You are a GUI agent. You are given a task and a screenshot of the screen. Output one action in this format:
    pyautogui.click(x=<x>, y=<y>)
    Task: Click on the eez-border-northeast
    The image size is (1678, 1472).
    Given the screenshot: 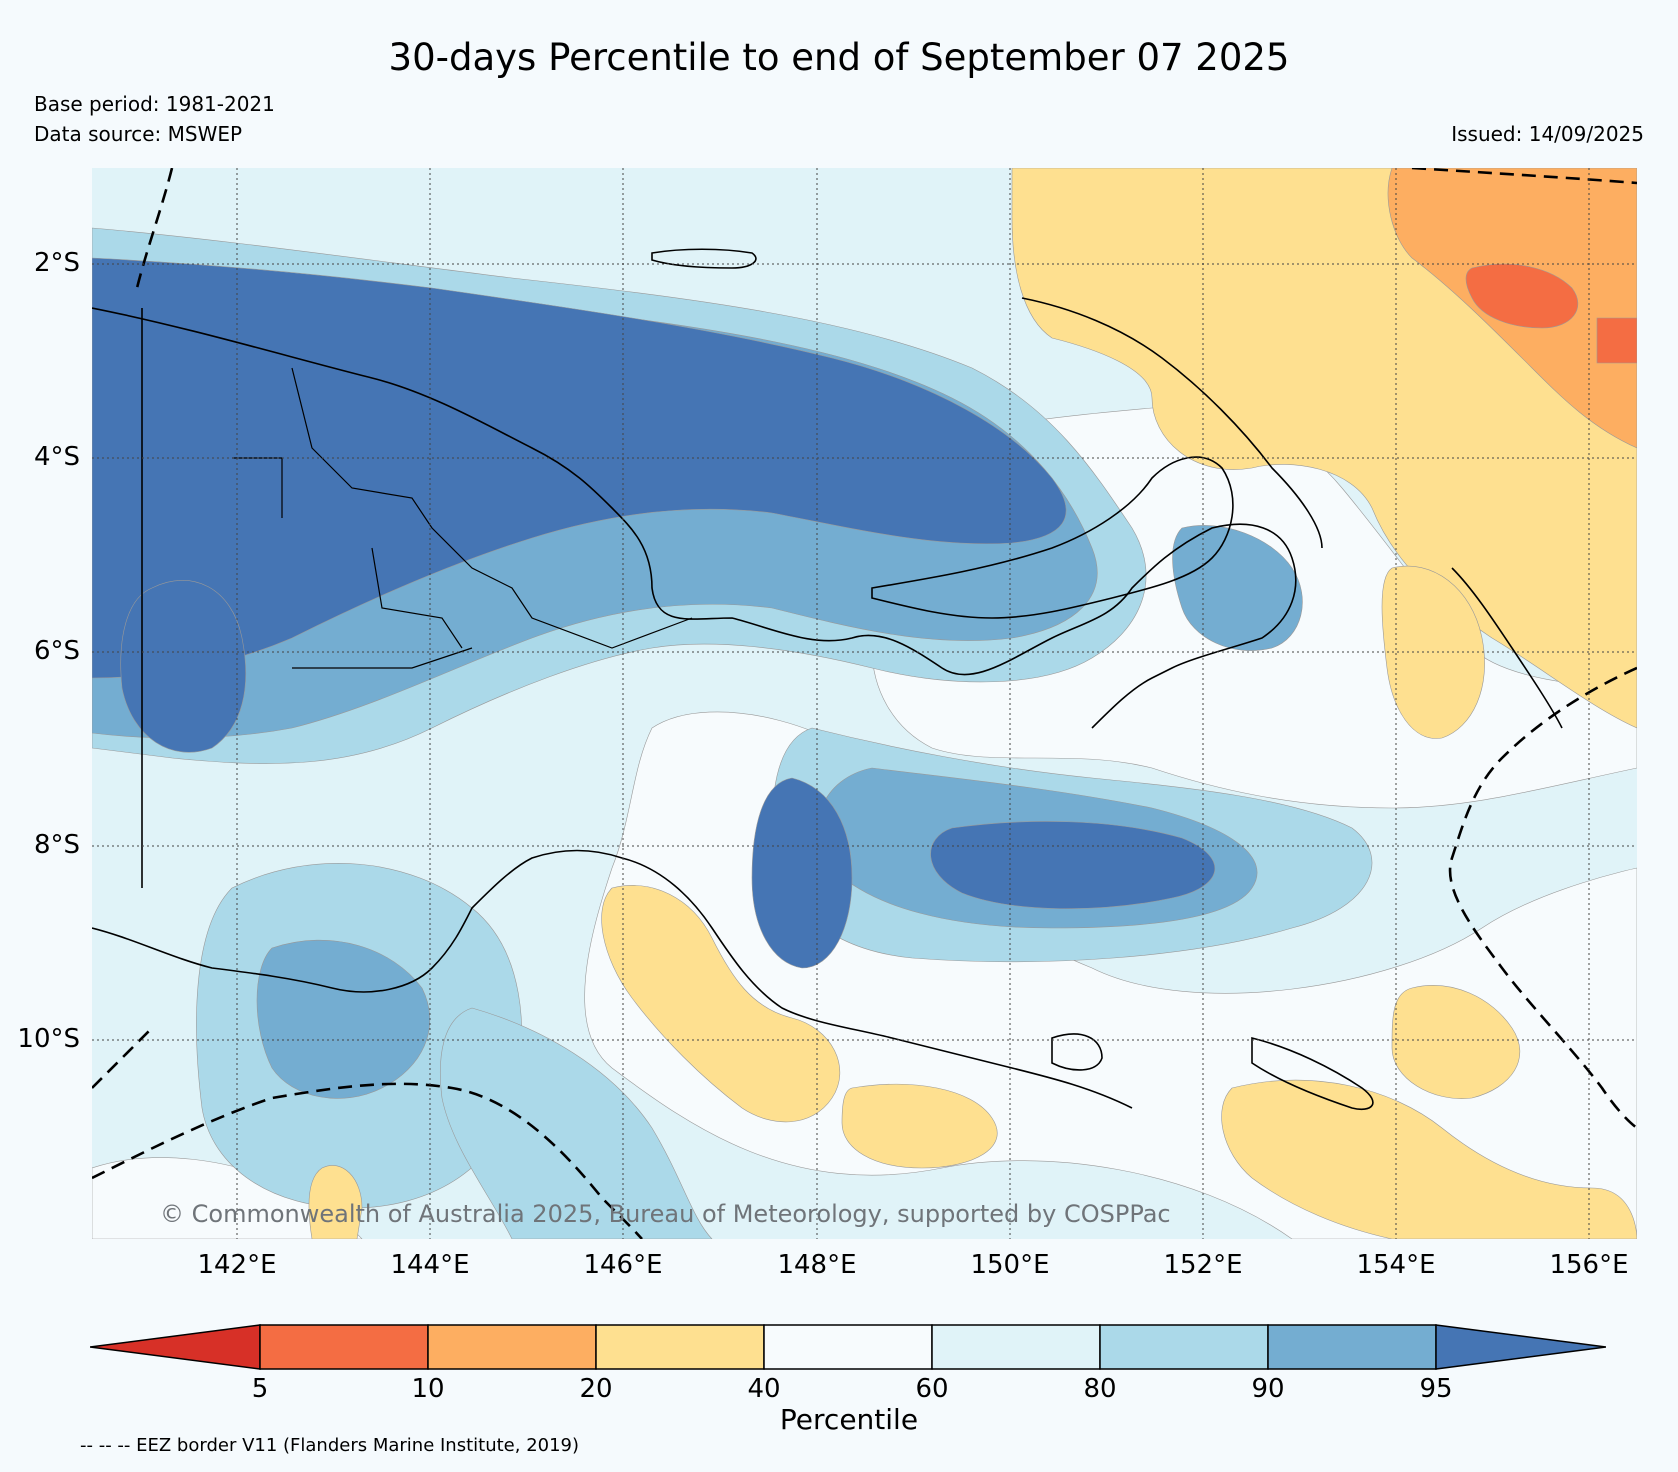 What is the action you would take?
    pyautogui.click(x=1524, y=176)
    